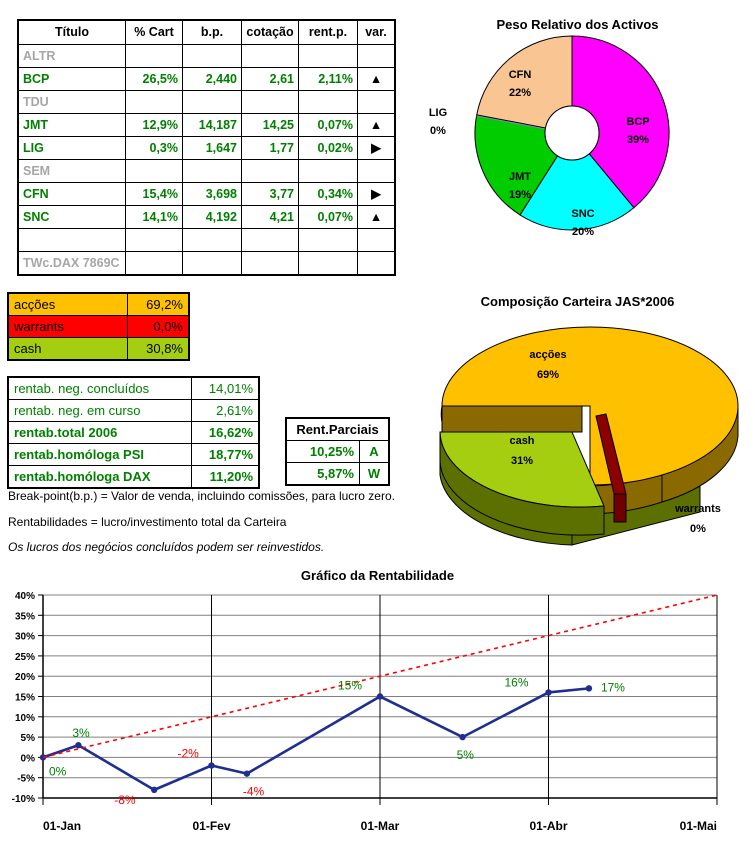  I want to click on donut-slices, so click(572, 133).